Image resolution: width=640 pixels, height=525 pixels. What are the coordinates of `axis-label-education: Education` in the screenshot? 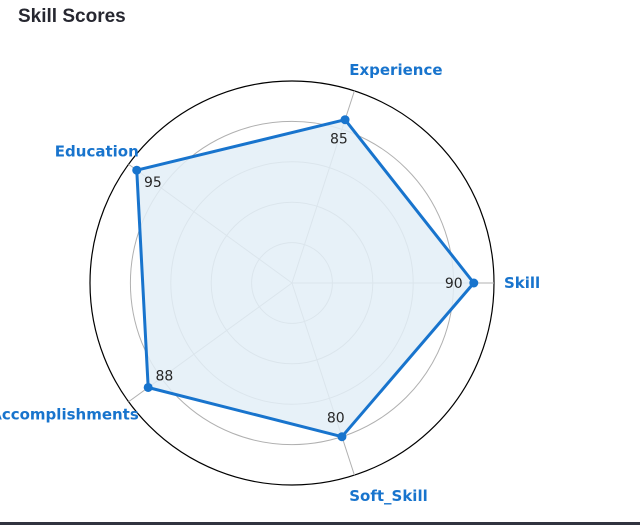 It's located at (97, 151).